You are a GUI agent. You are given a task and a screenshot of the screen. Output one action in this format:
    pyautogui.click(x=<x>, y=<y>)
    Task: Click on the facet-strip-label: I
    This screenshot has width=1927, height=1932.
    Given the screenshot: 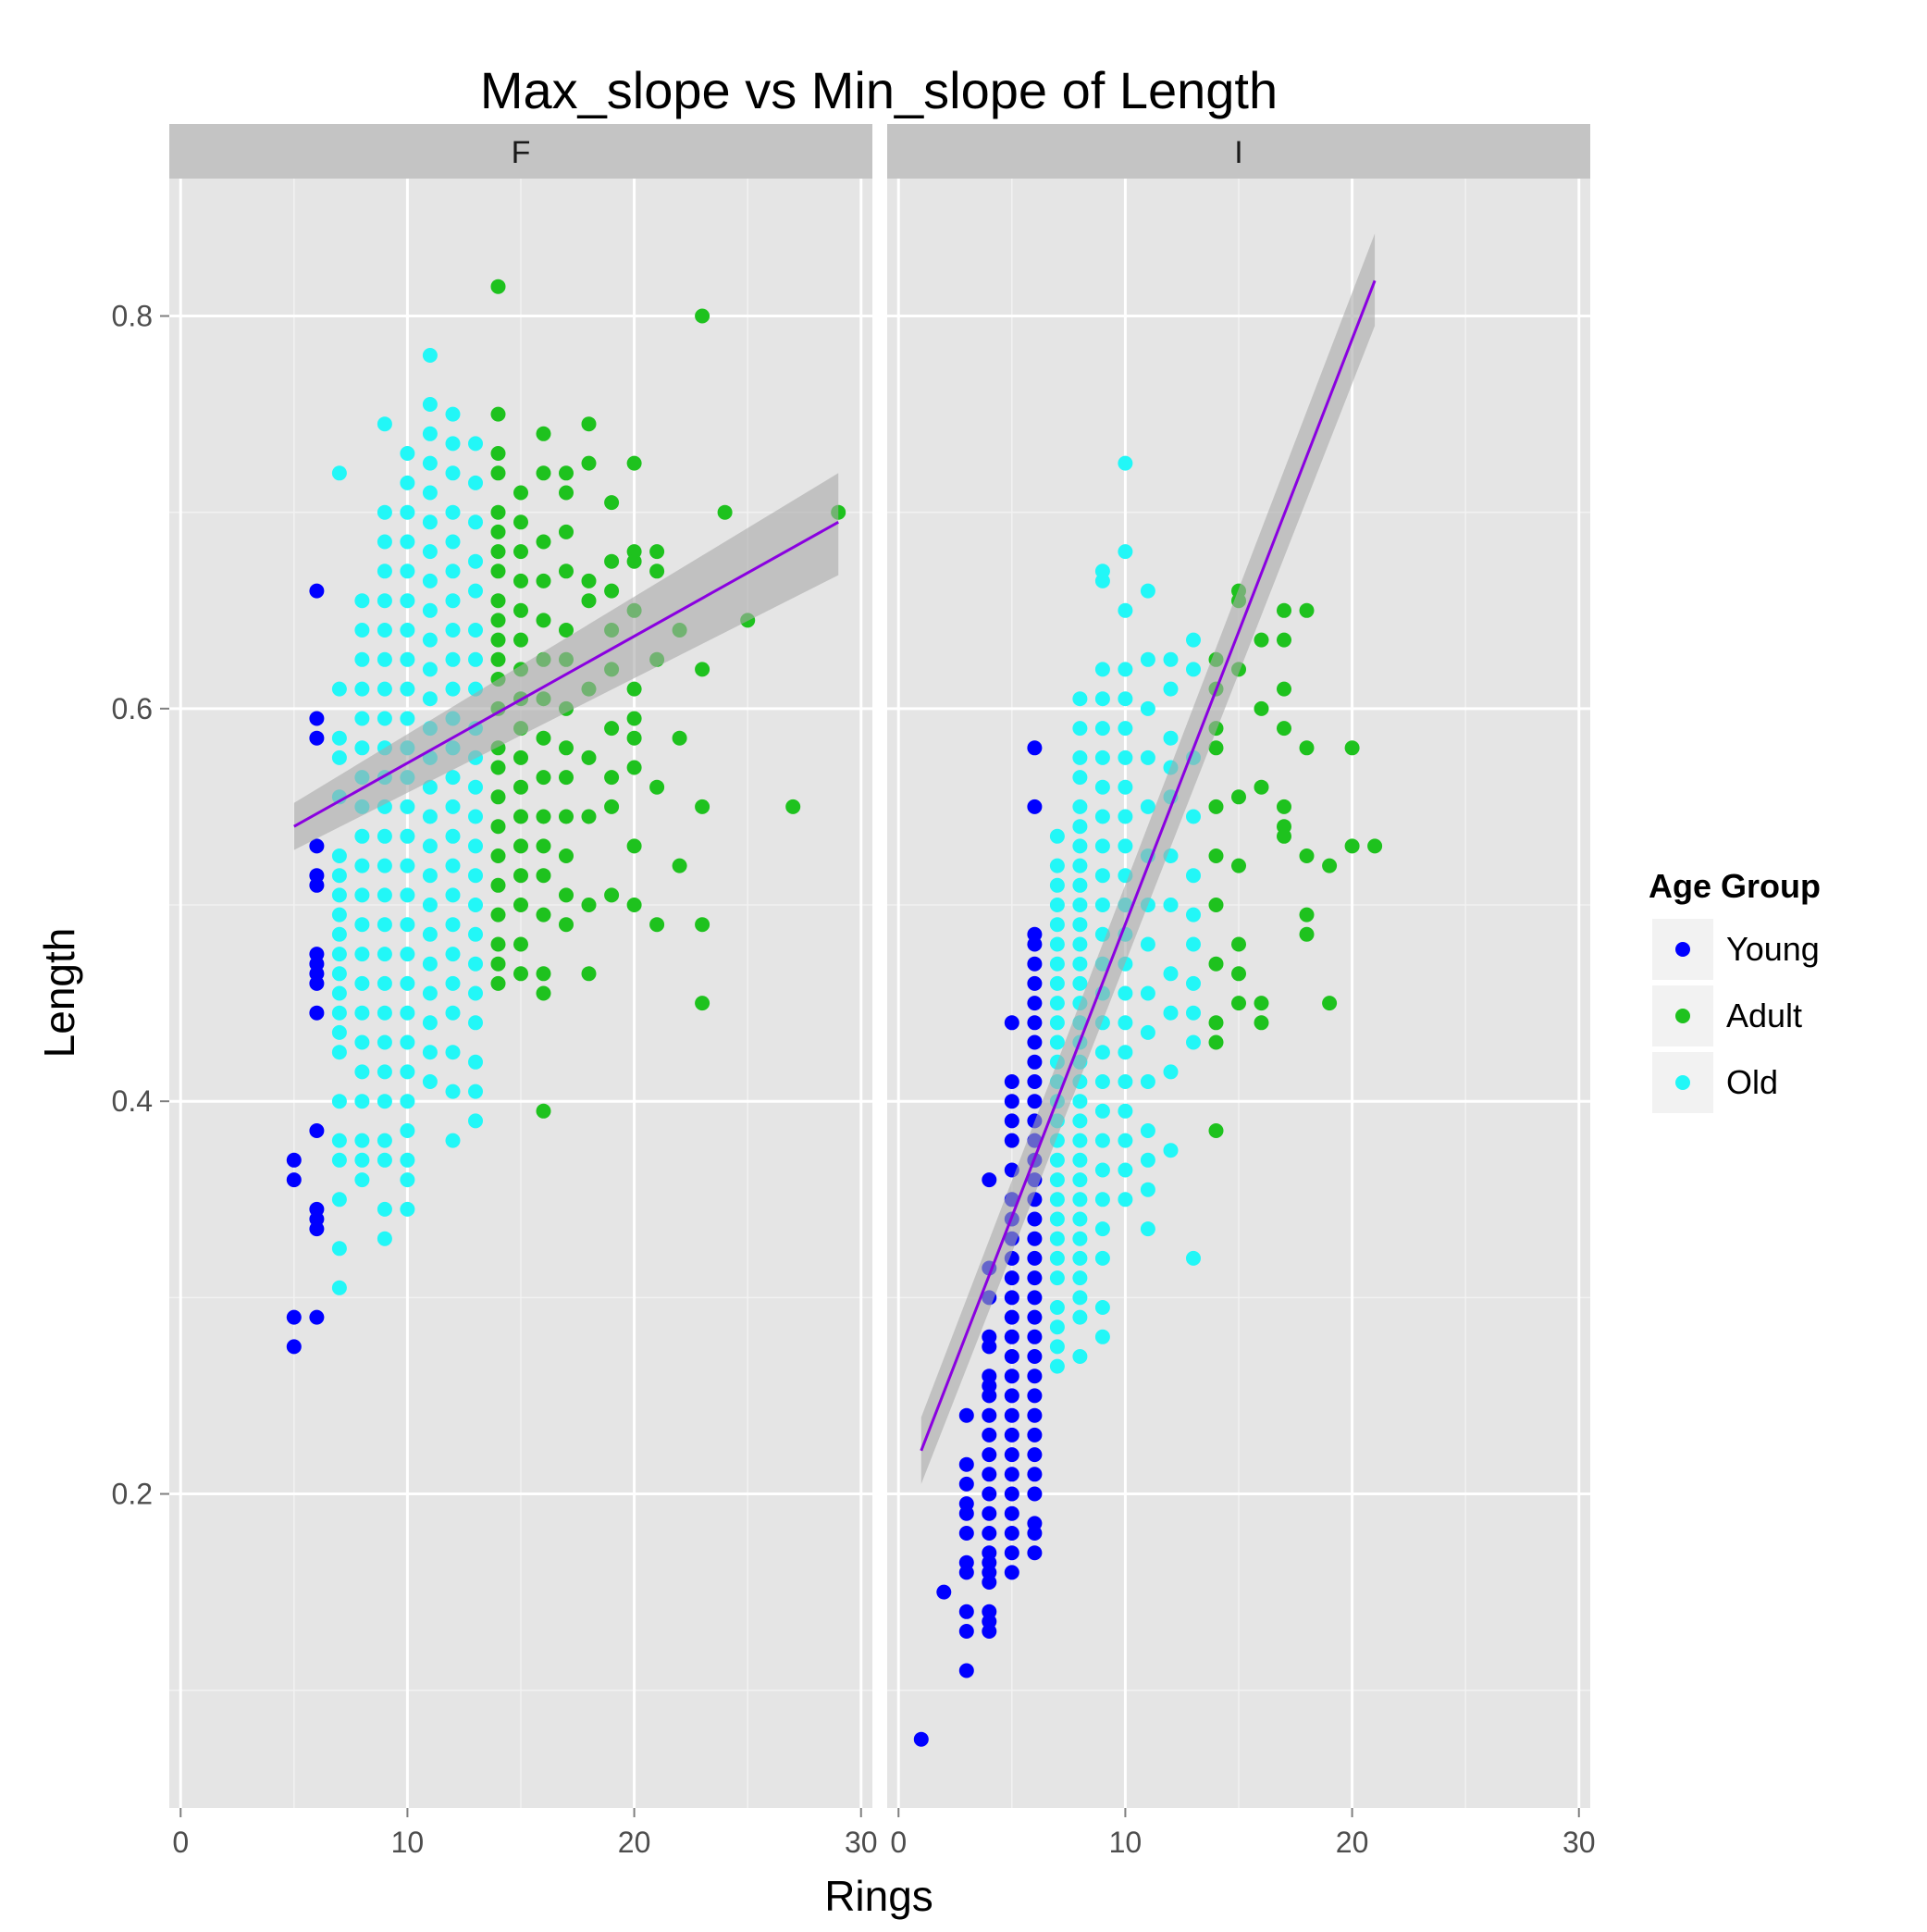 What is the action you would take?
    pyautogui.click(x=1238, y=152)
    